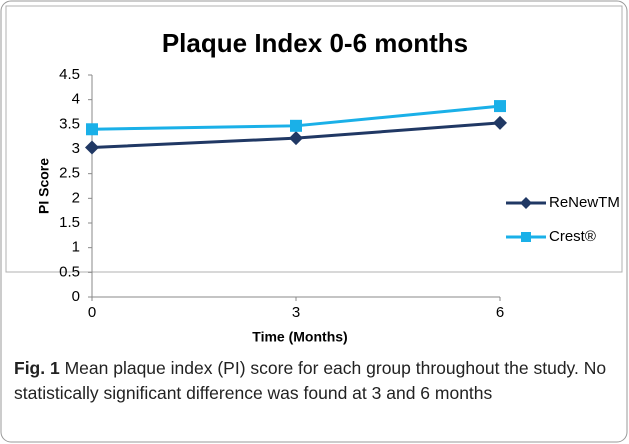 The width and height of the screenshot is (629, 444). What do you see at coordinates (76, 197) in the screenshot?
I see `y-tick-label: 2` at bounding box center [76, 197].